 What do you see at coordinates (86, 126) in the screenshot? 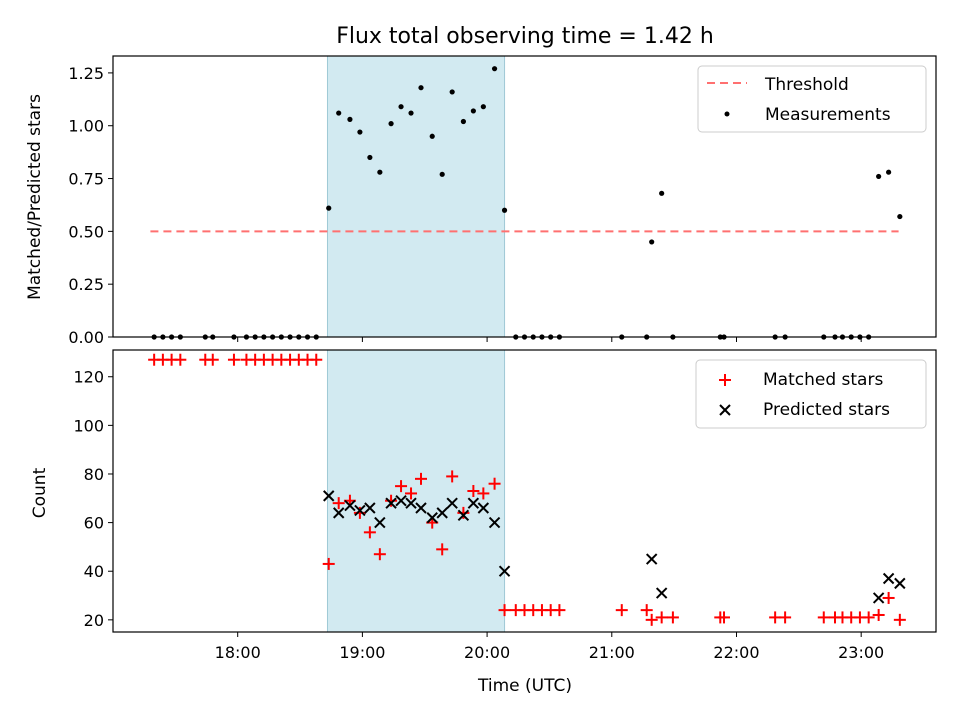
I see `y-tick-label: 1.00` at bounding box center [86, 126].